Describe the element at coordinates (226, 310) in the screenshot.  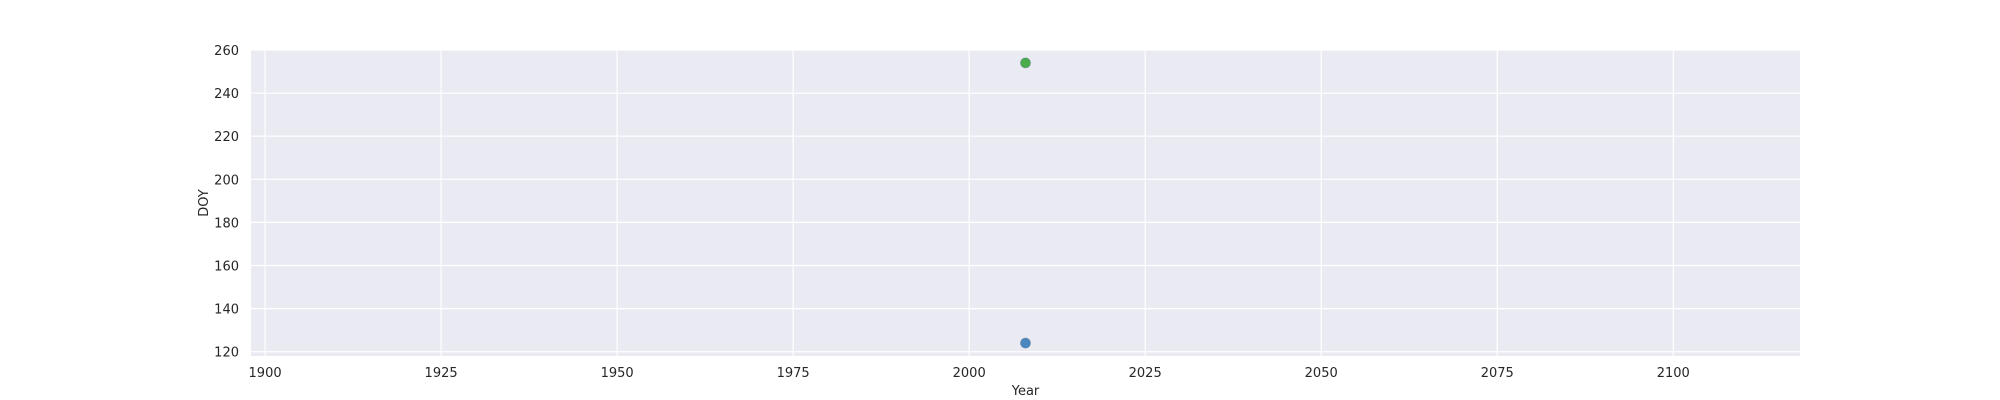
I see `y-tick-label: 140` at that location.